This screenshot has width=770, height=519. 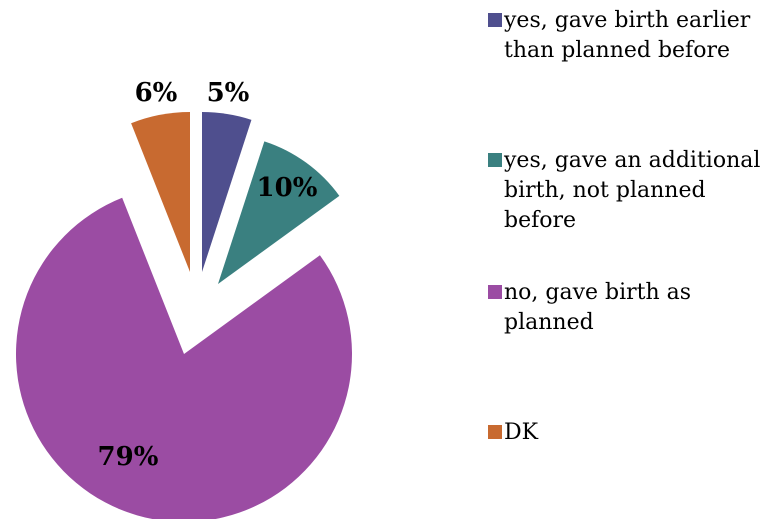 I want to click on legend-item-dk: DK, so click(x=627, y=433).